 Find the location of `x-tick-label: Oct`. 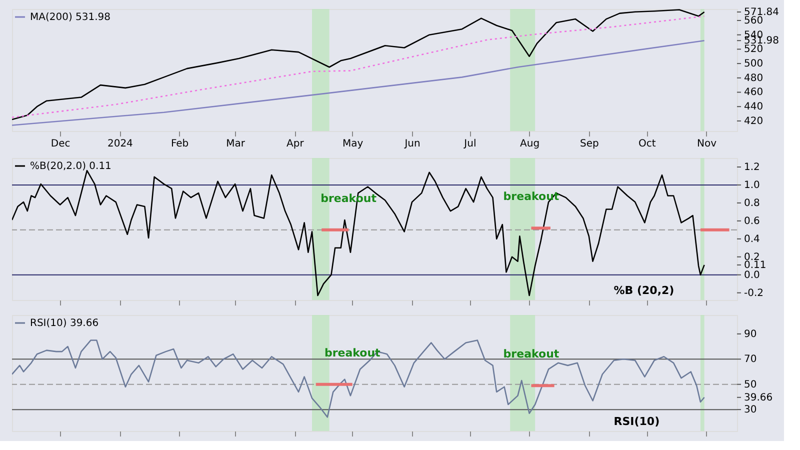

x-tick-label: Oct is located at coordinates (647, 144).